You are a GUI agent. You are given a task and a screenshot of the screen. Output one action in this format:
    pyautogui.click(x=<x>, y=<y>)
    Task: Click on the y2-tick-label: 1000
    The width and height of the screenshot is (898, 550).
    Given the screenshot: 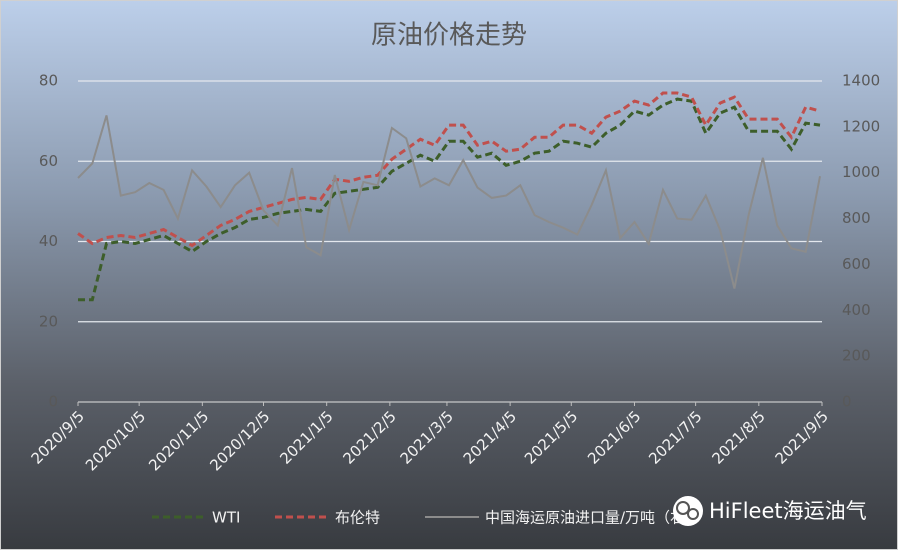 What is the action you would take?
    pyautogui.click(x=861, y=172)
    